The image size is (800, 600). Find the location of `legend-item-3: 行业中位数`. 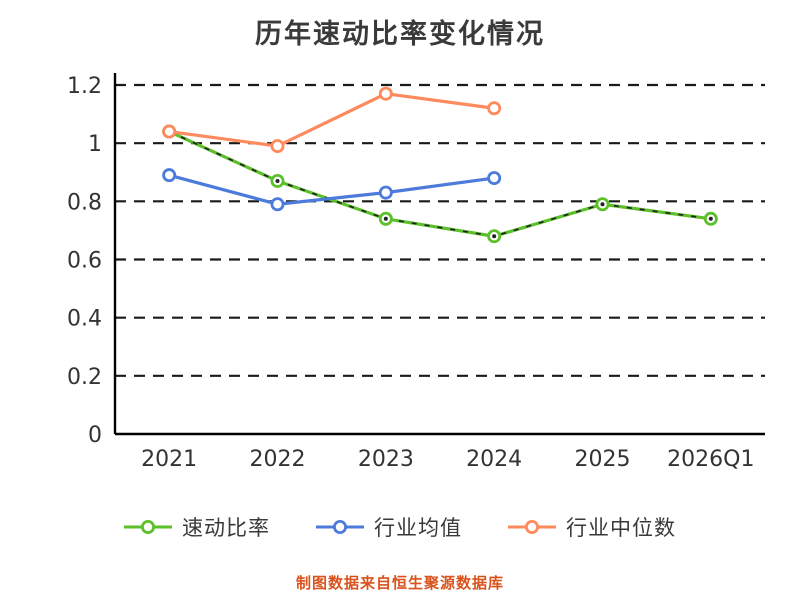

legend-item-3: 行业中位数 is located at coordinates (592, 527).